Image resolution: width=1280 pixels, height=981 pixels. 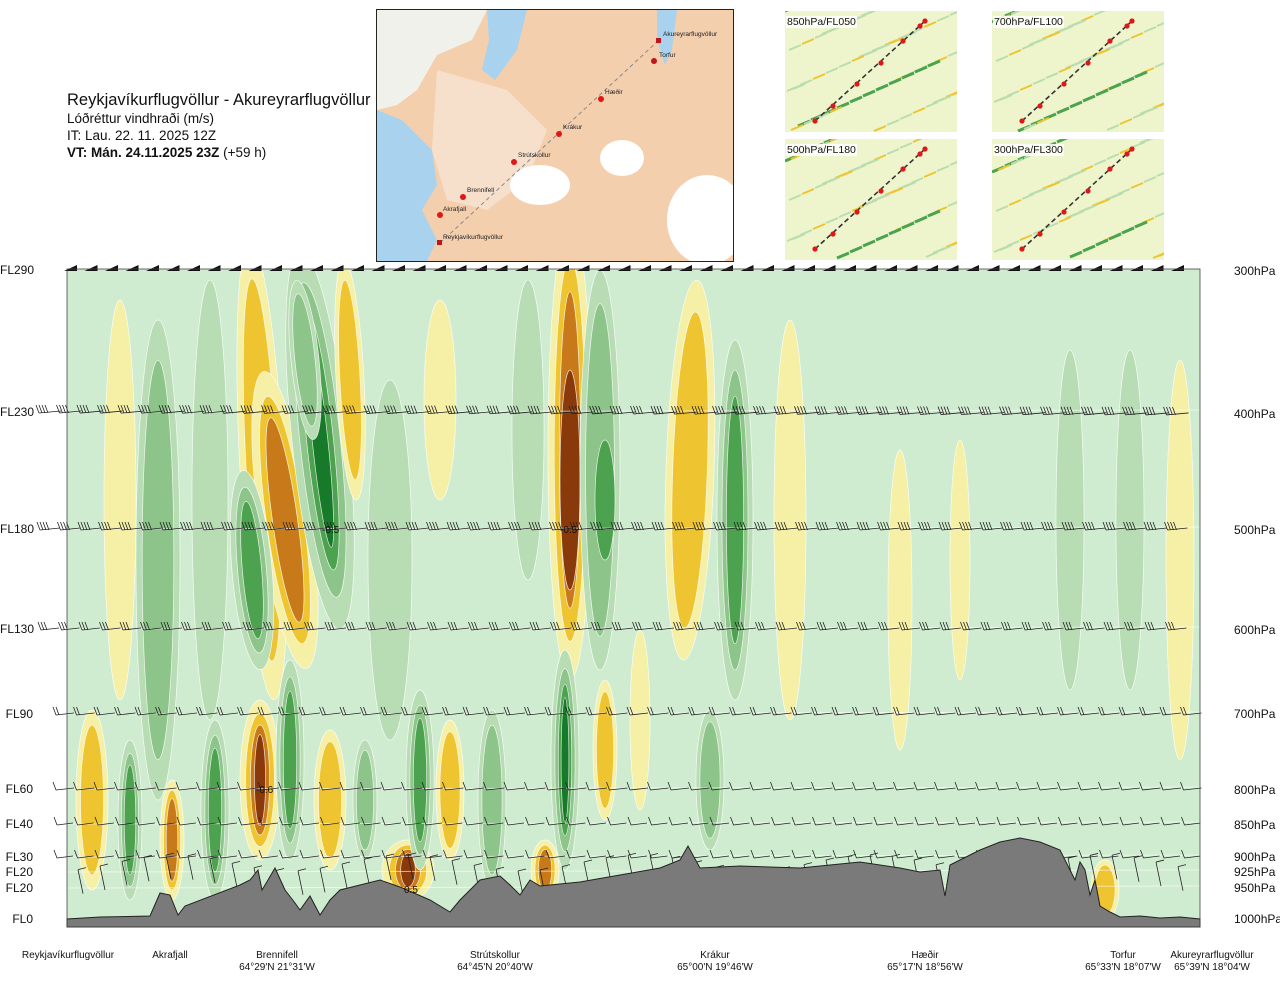 I want to click on lead-time: (+59 h), so click(x=245, y=152).